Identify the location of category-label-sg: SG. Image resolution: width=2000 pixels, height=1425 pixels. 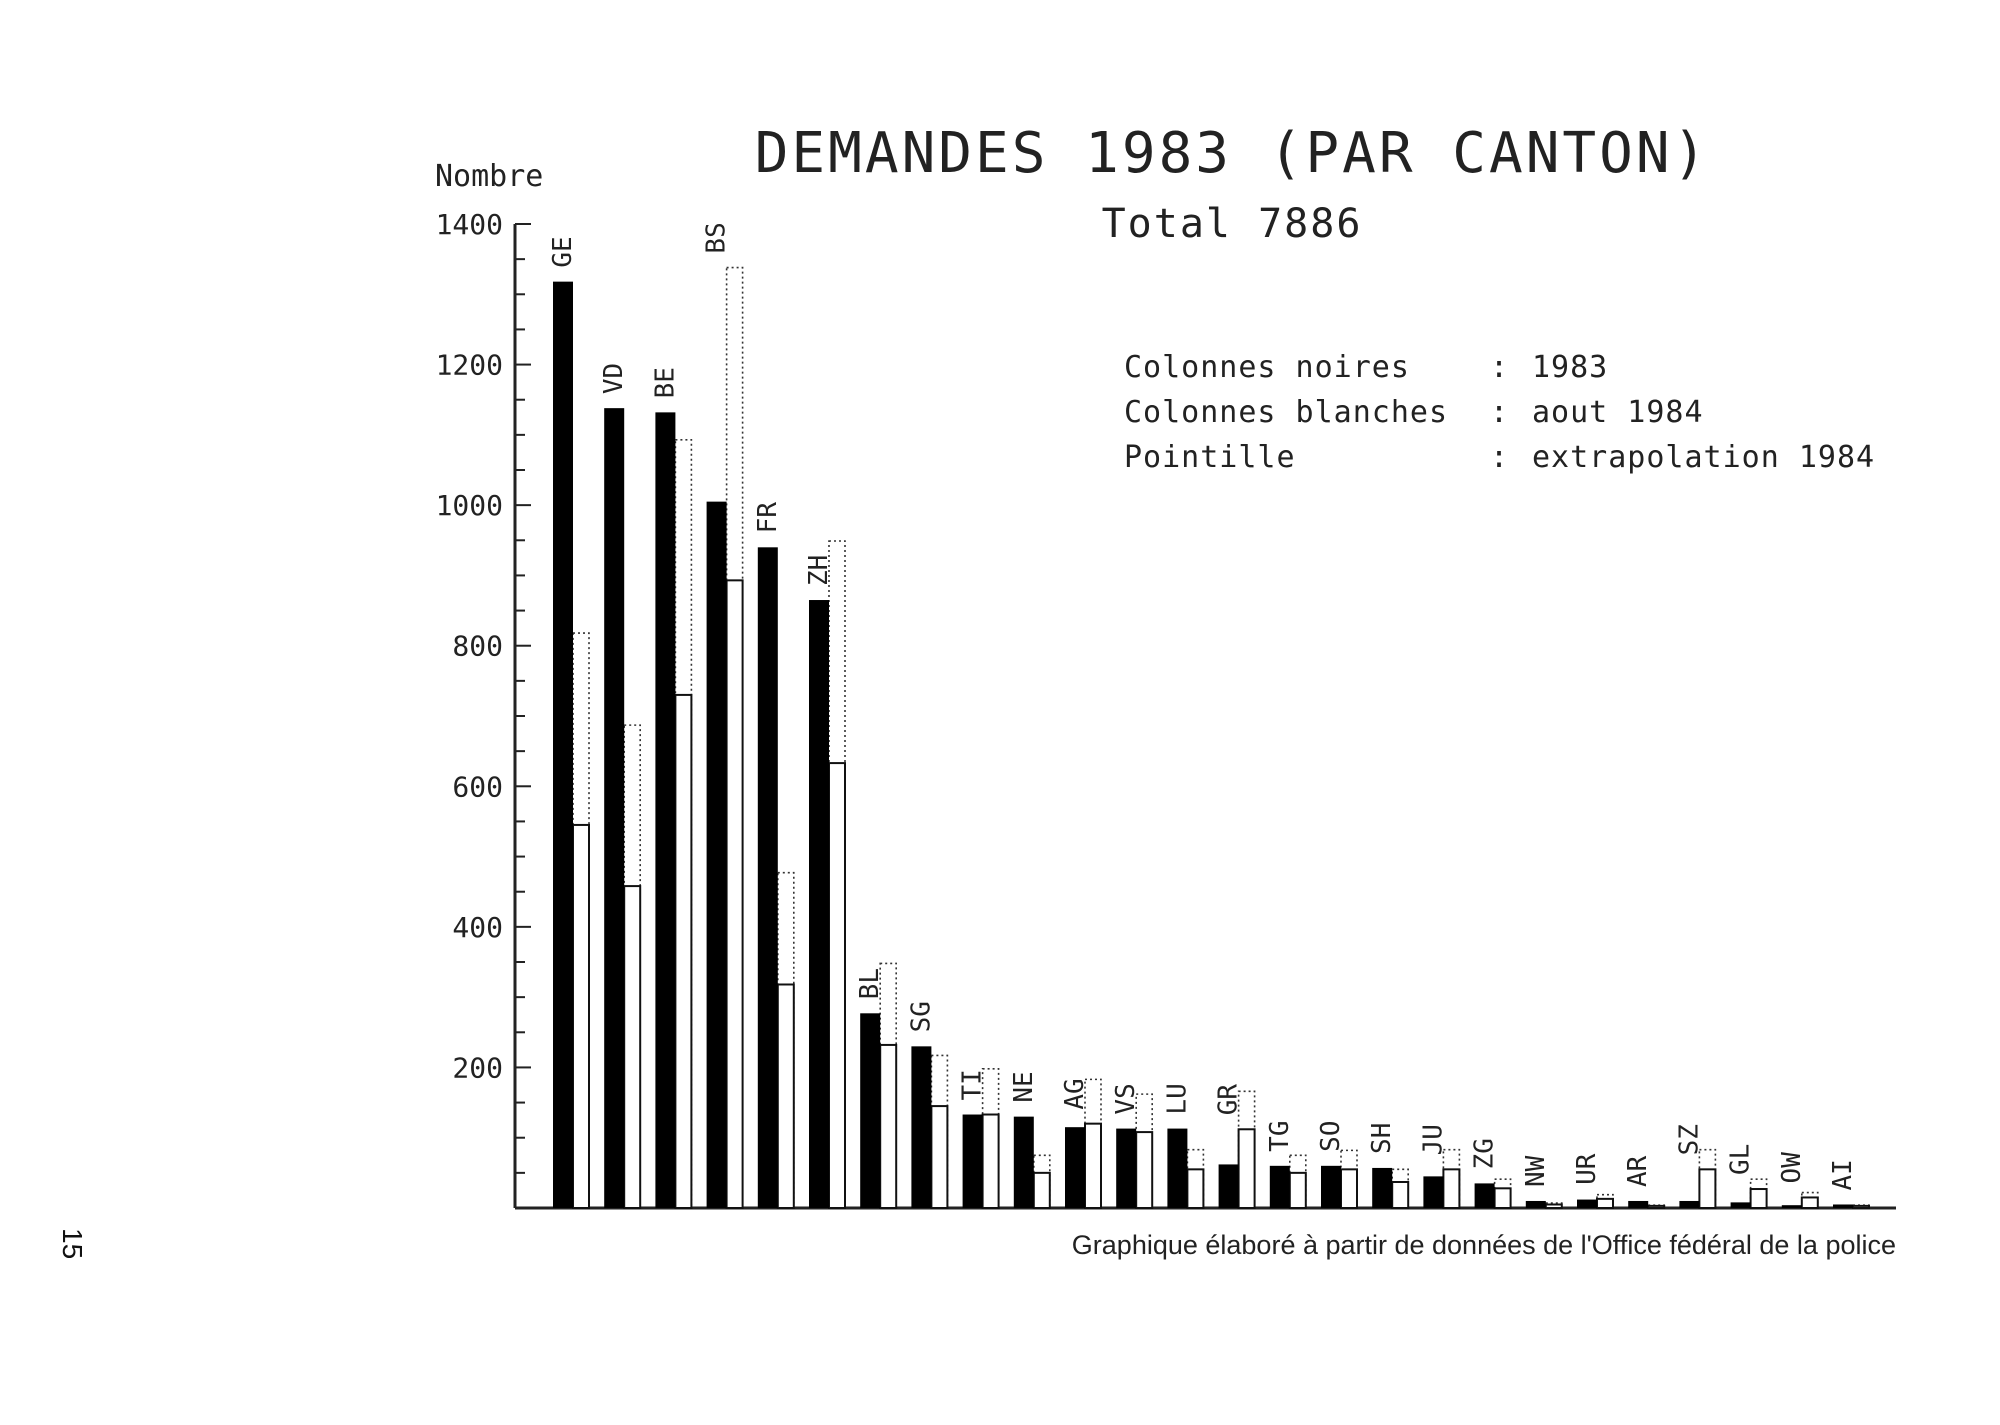
(921, 1016).